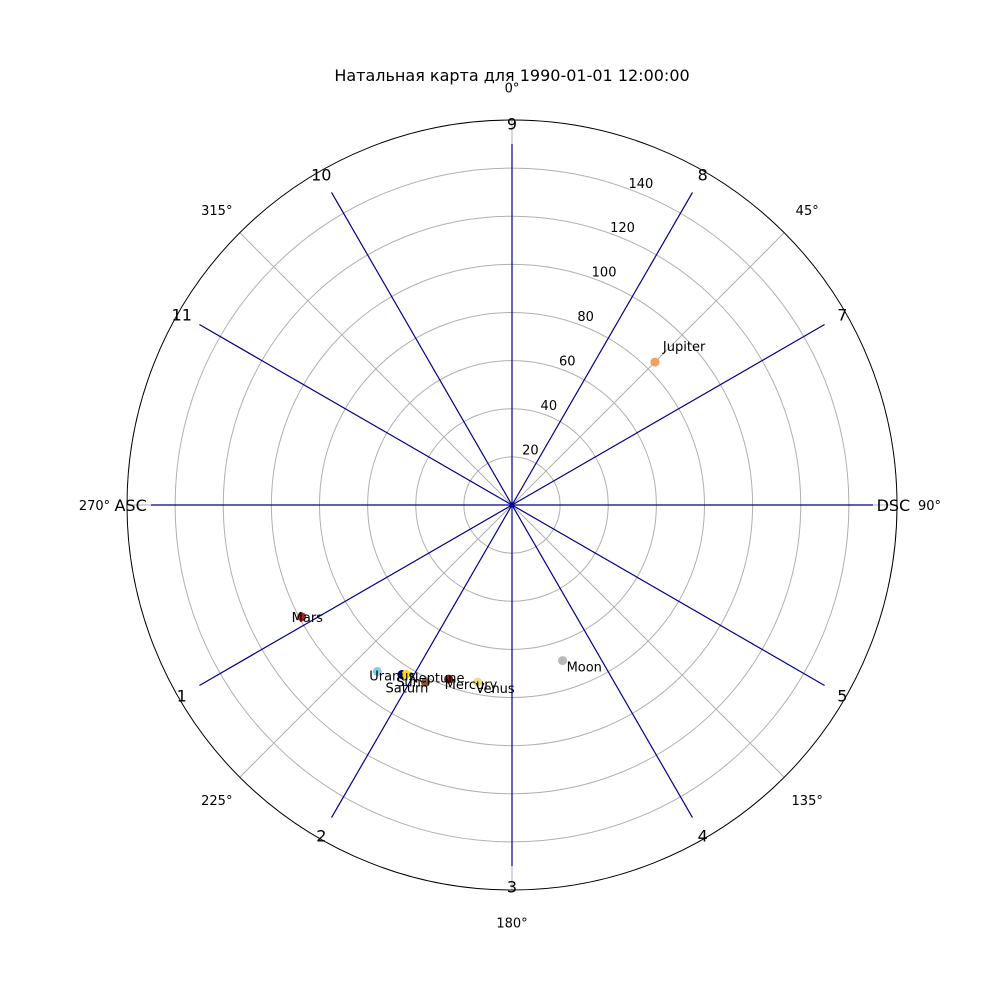  Describe the element at coordinates (437, 679) in the screenshot. I see `planet-label-neptune: Neptune` at that location.